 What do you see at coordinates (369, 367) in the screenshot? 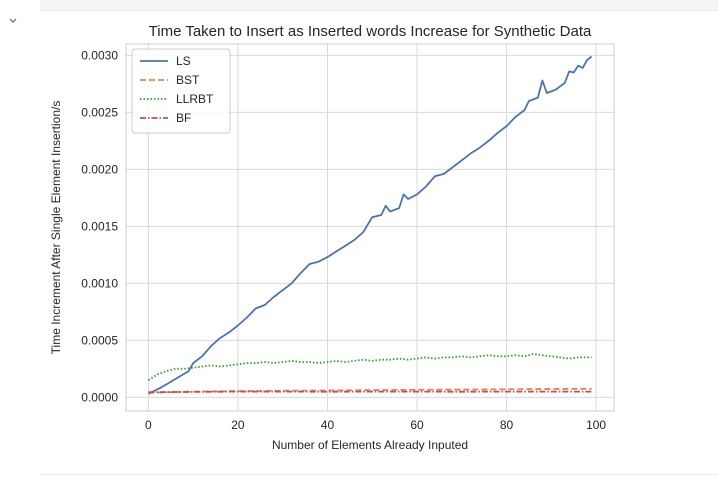
I see `series-line-llrbt` at bounding box center [369, 367].